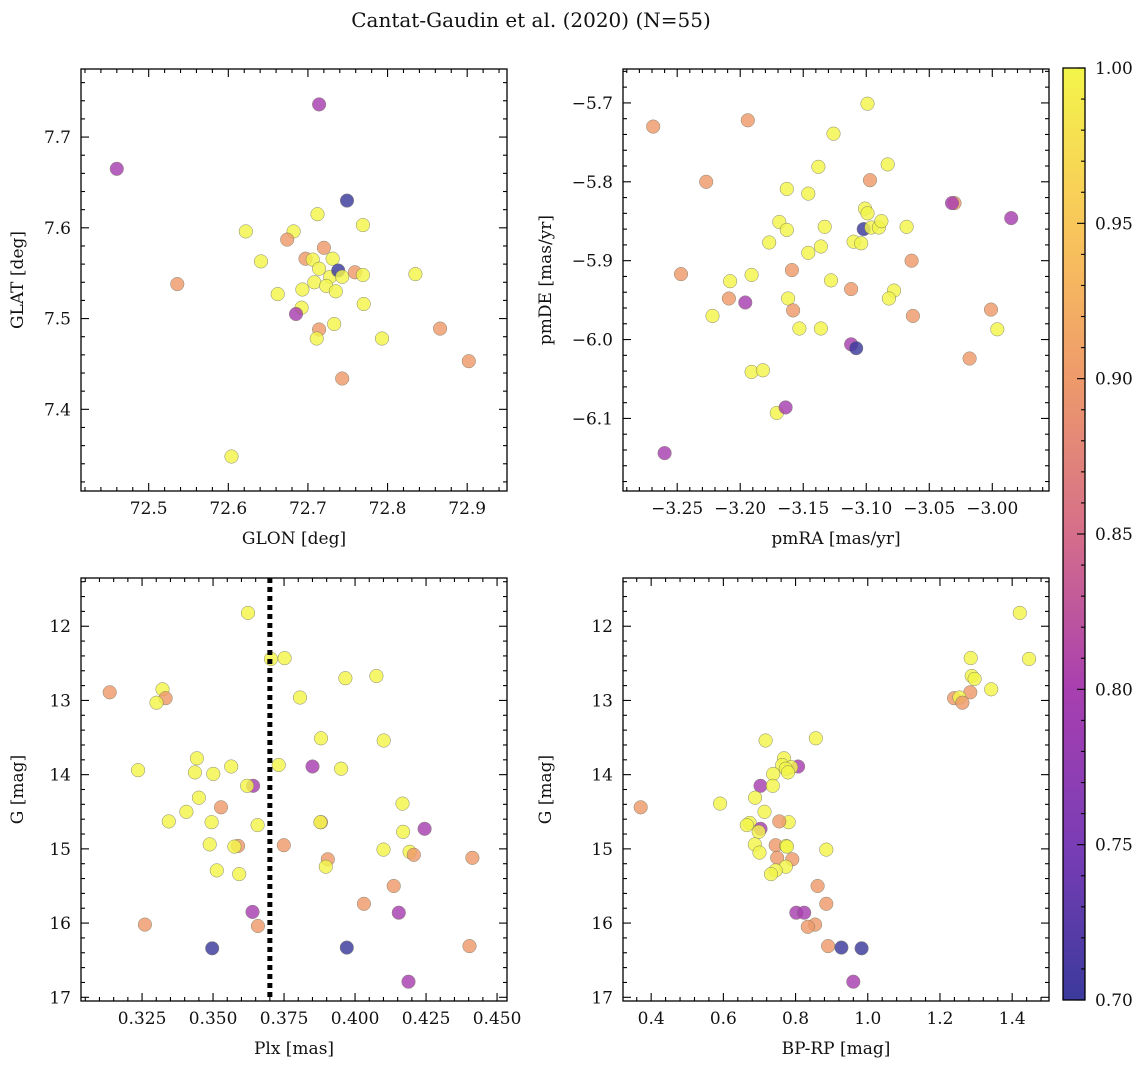  I want to click on colorbar-tick-label: 1.00, so click(1114, 69).